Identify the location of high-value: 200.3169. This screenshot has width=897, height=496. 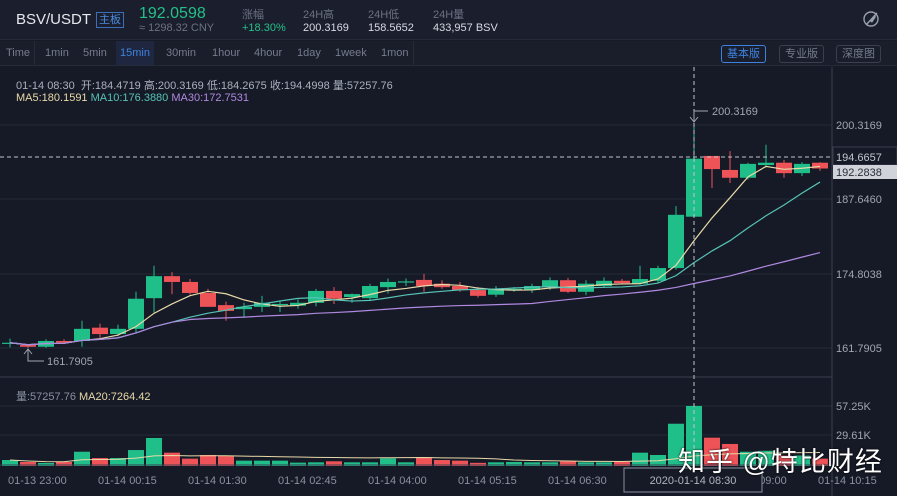
(326, 28).